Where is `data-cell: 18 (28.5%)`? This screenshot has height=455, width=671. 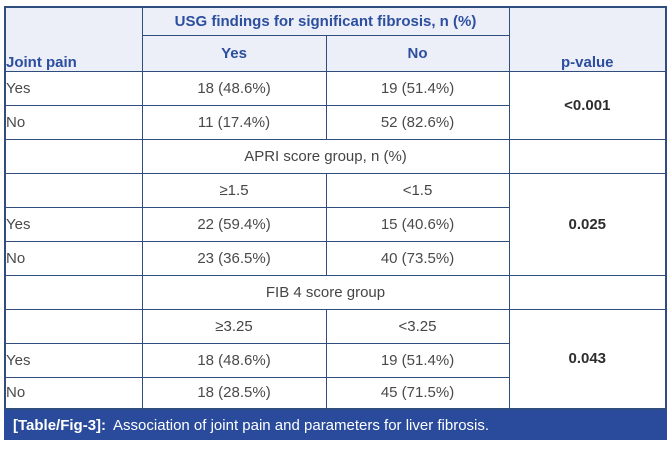 data-cell: 18 (28.5%) is located at coordinates (234, 393).